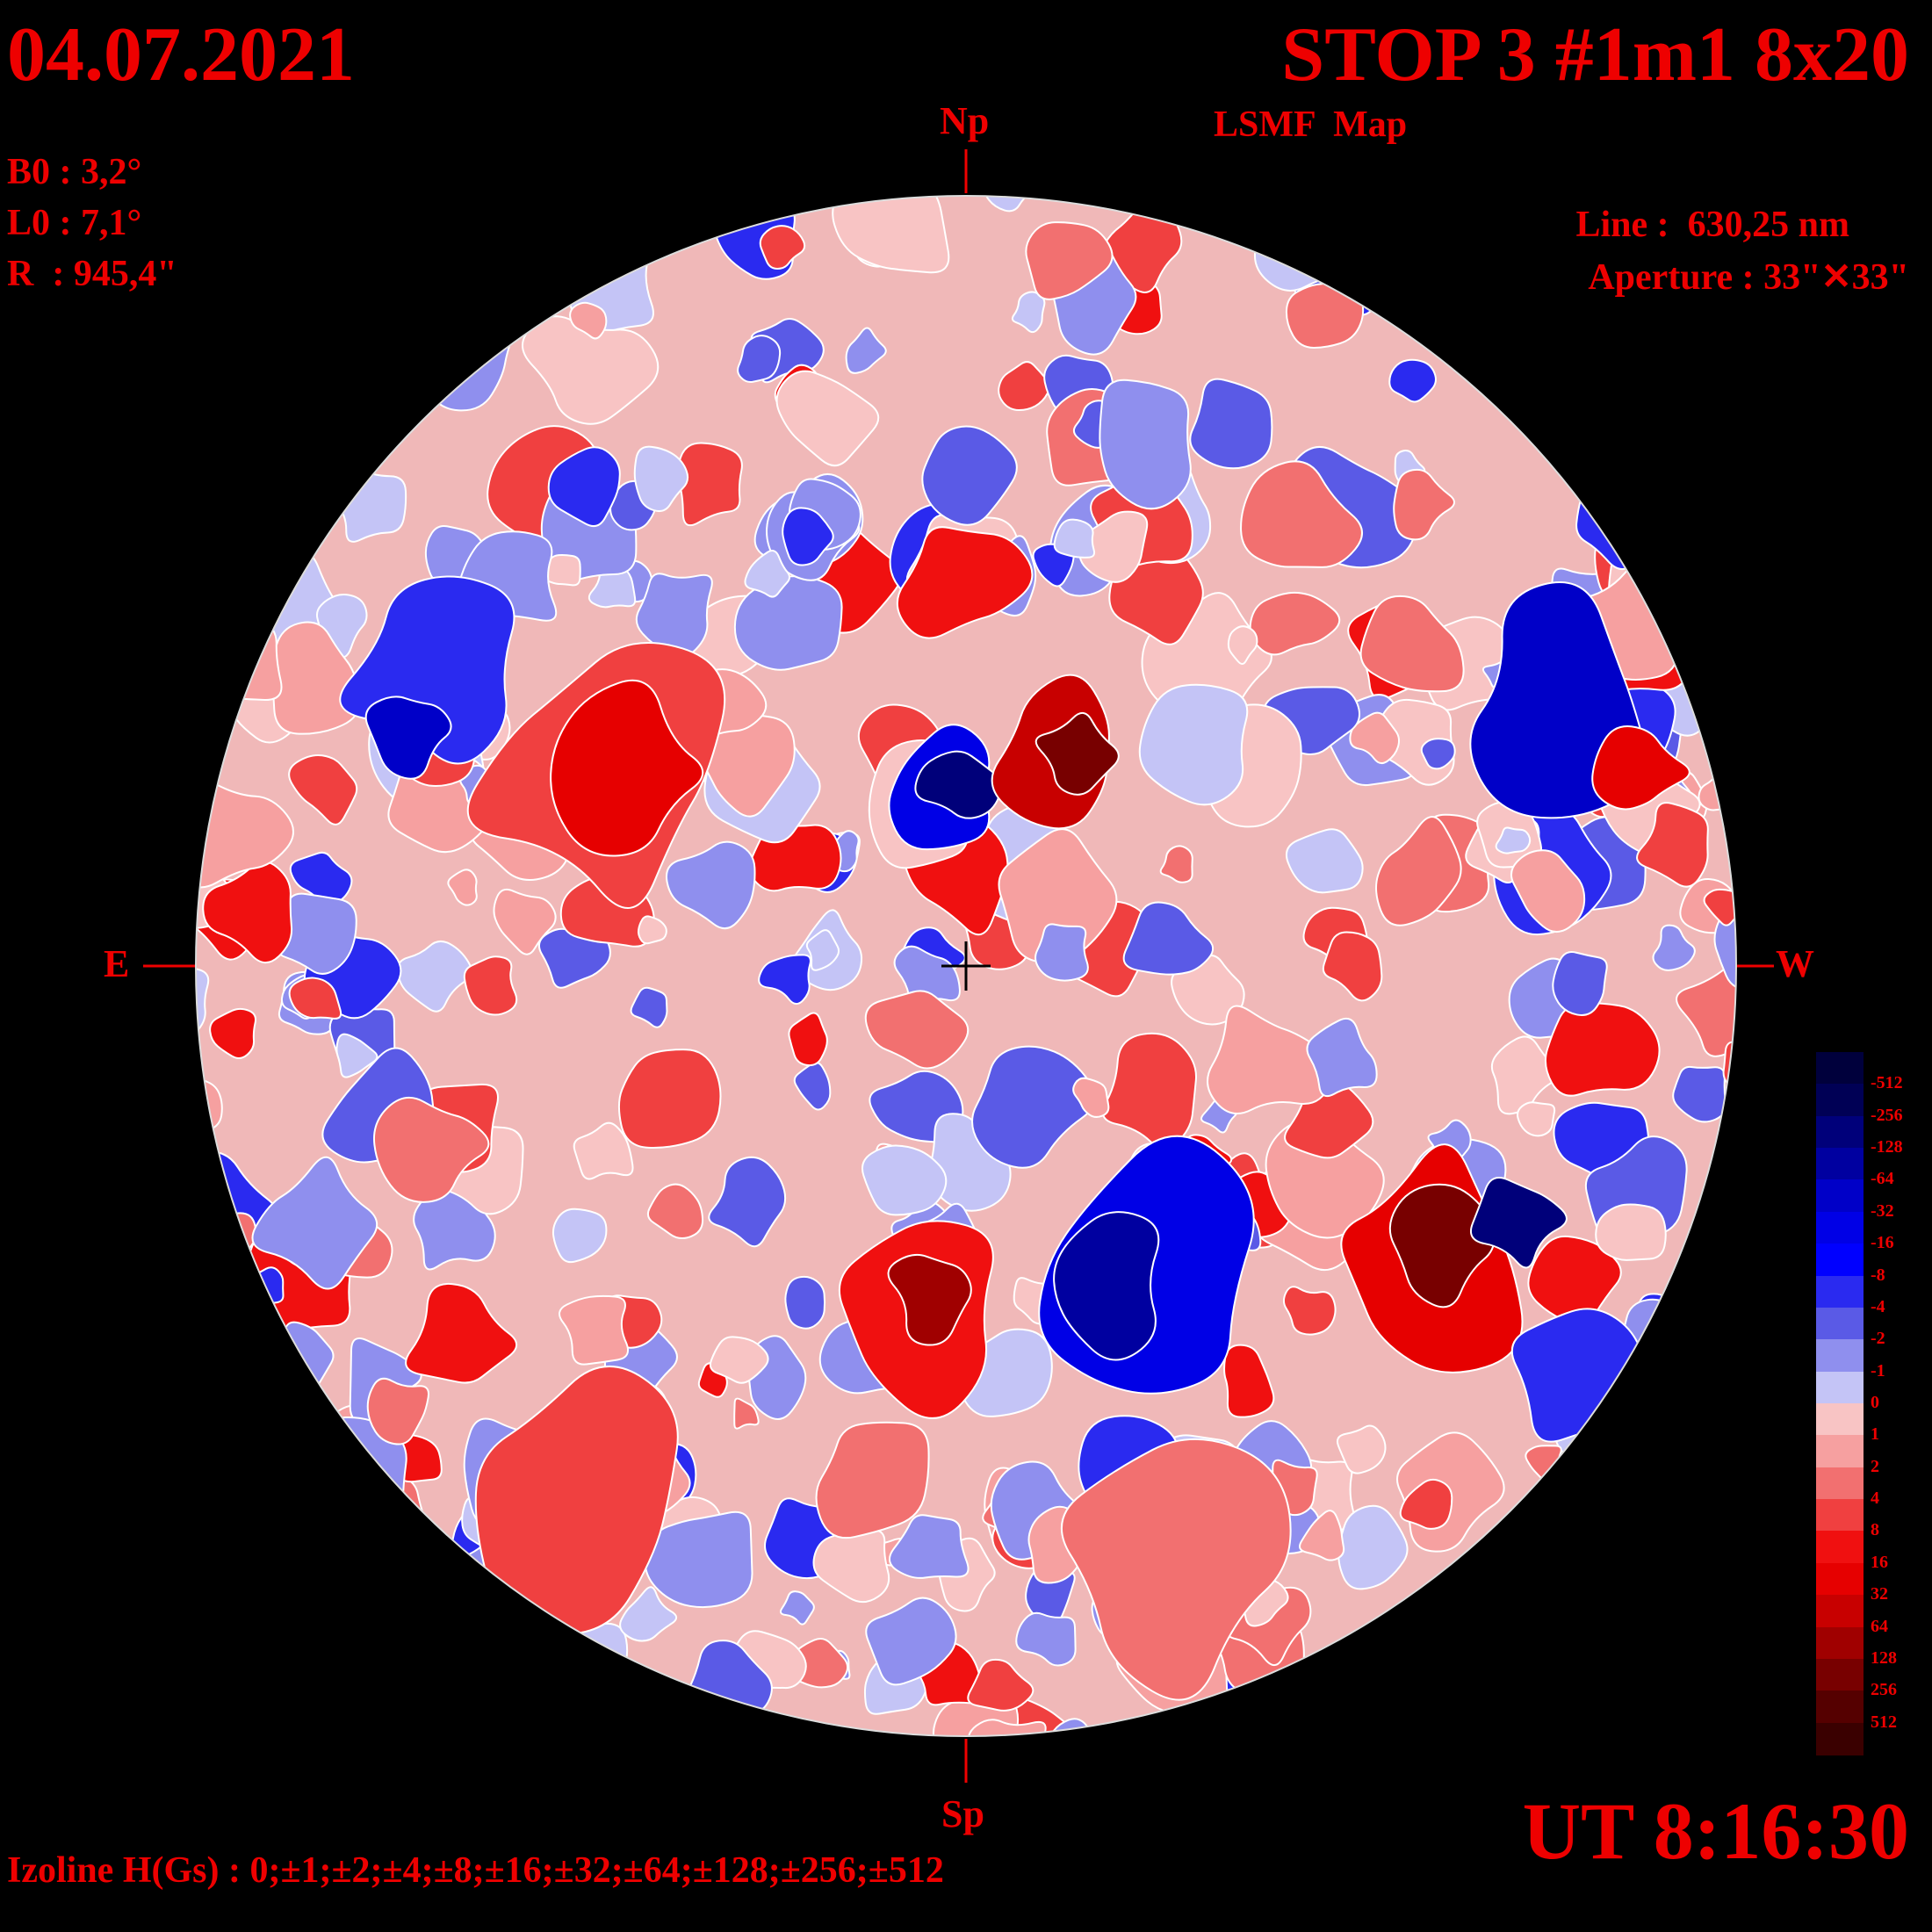  What do you see at coordinates (1887, 1147) in the screenshot?
I see `legend-label: -128` at bounding box center [1887, 1147].